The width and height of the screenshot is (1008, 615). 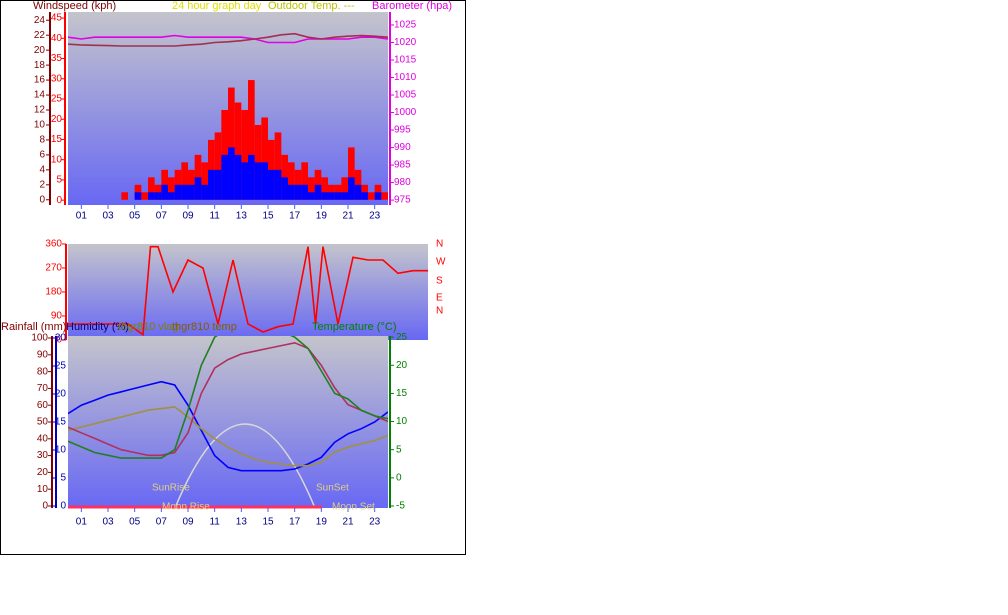 What do you see at coordinates (441, 262) in the screenshot?
I see `compass-label: W` at bounding box center [441, 262].